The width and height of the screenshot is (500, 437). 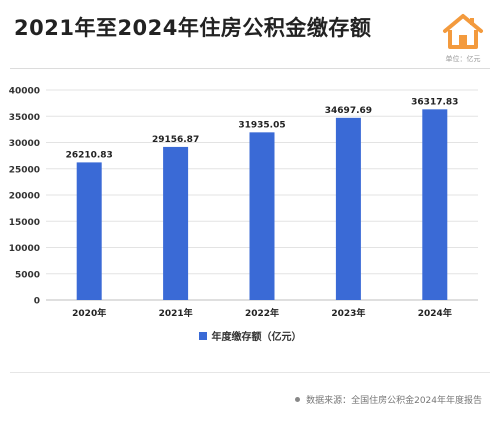 I want to click on y-tick-label: 30000, so click(x=24, y=144).